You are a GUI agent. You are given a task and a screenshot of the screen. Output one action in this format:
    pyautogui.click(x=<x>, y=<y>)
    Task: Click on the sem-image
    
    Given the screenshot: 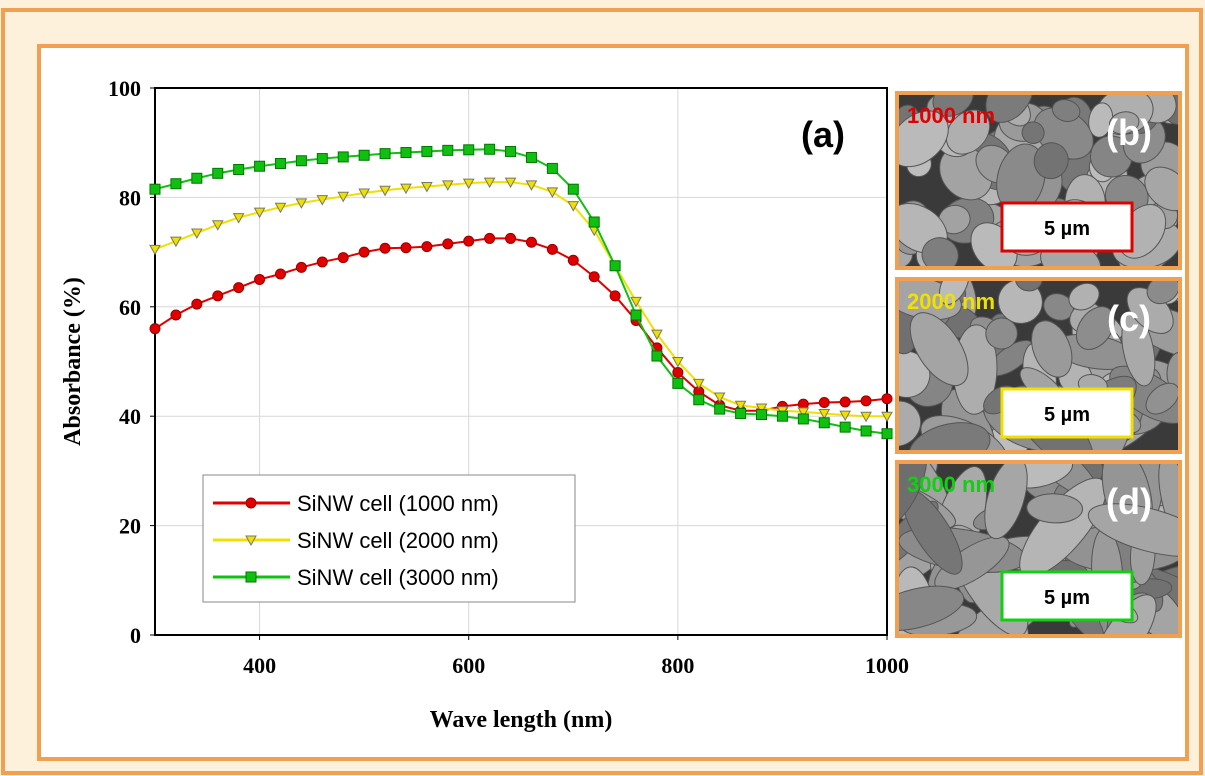 What is the action you would take?
    pyautogui.click(x=1038, y=180)
    